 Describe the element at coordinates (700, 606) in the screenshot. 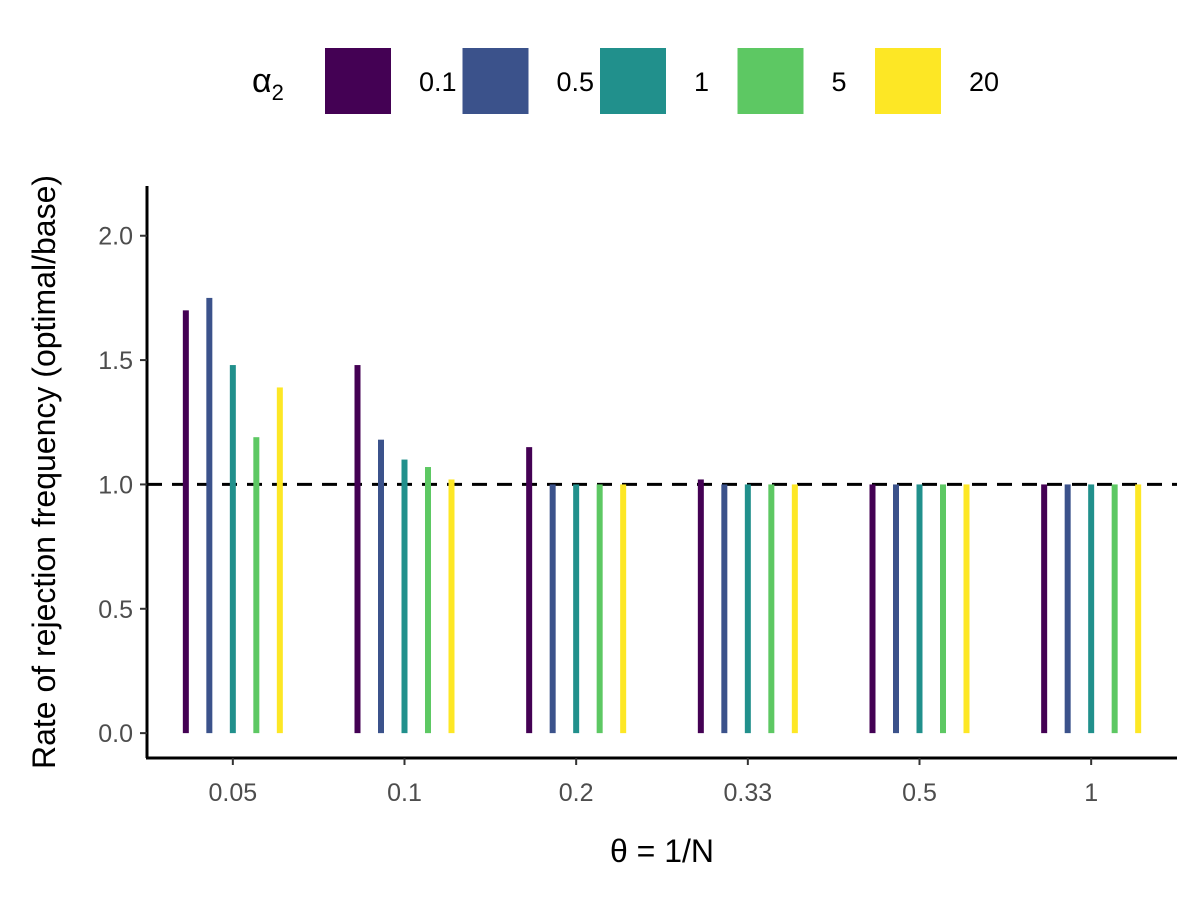

I see `bar-series-0.1-0.33` at that location.